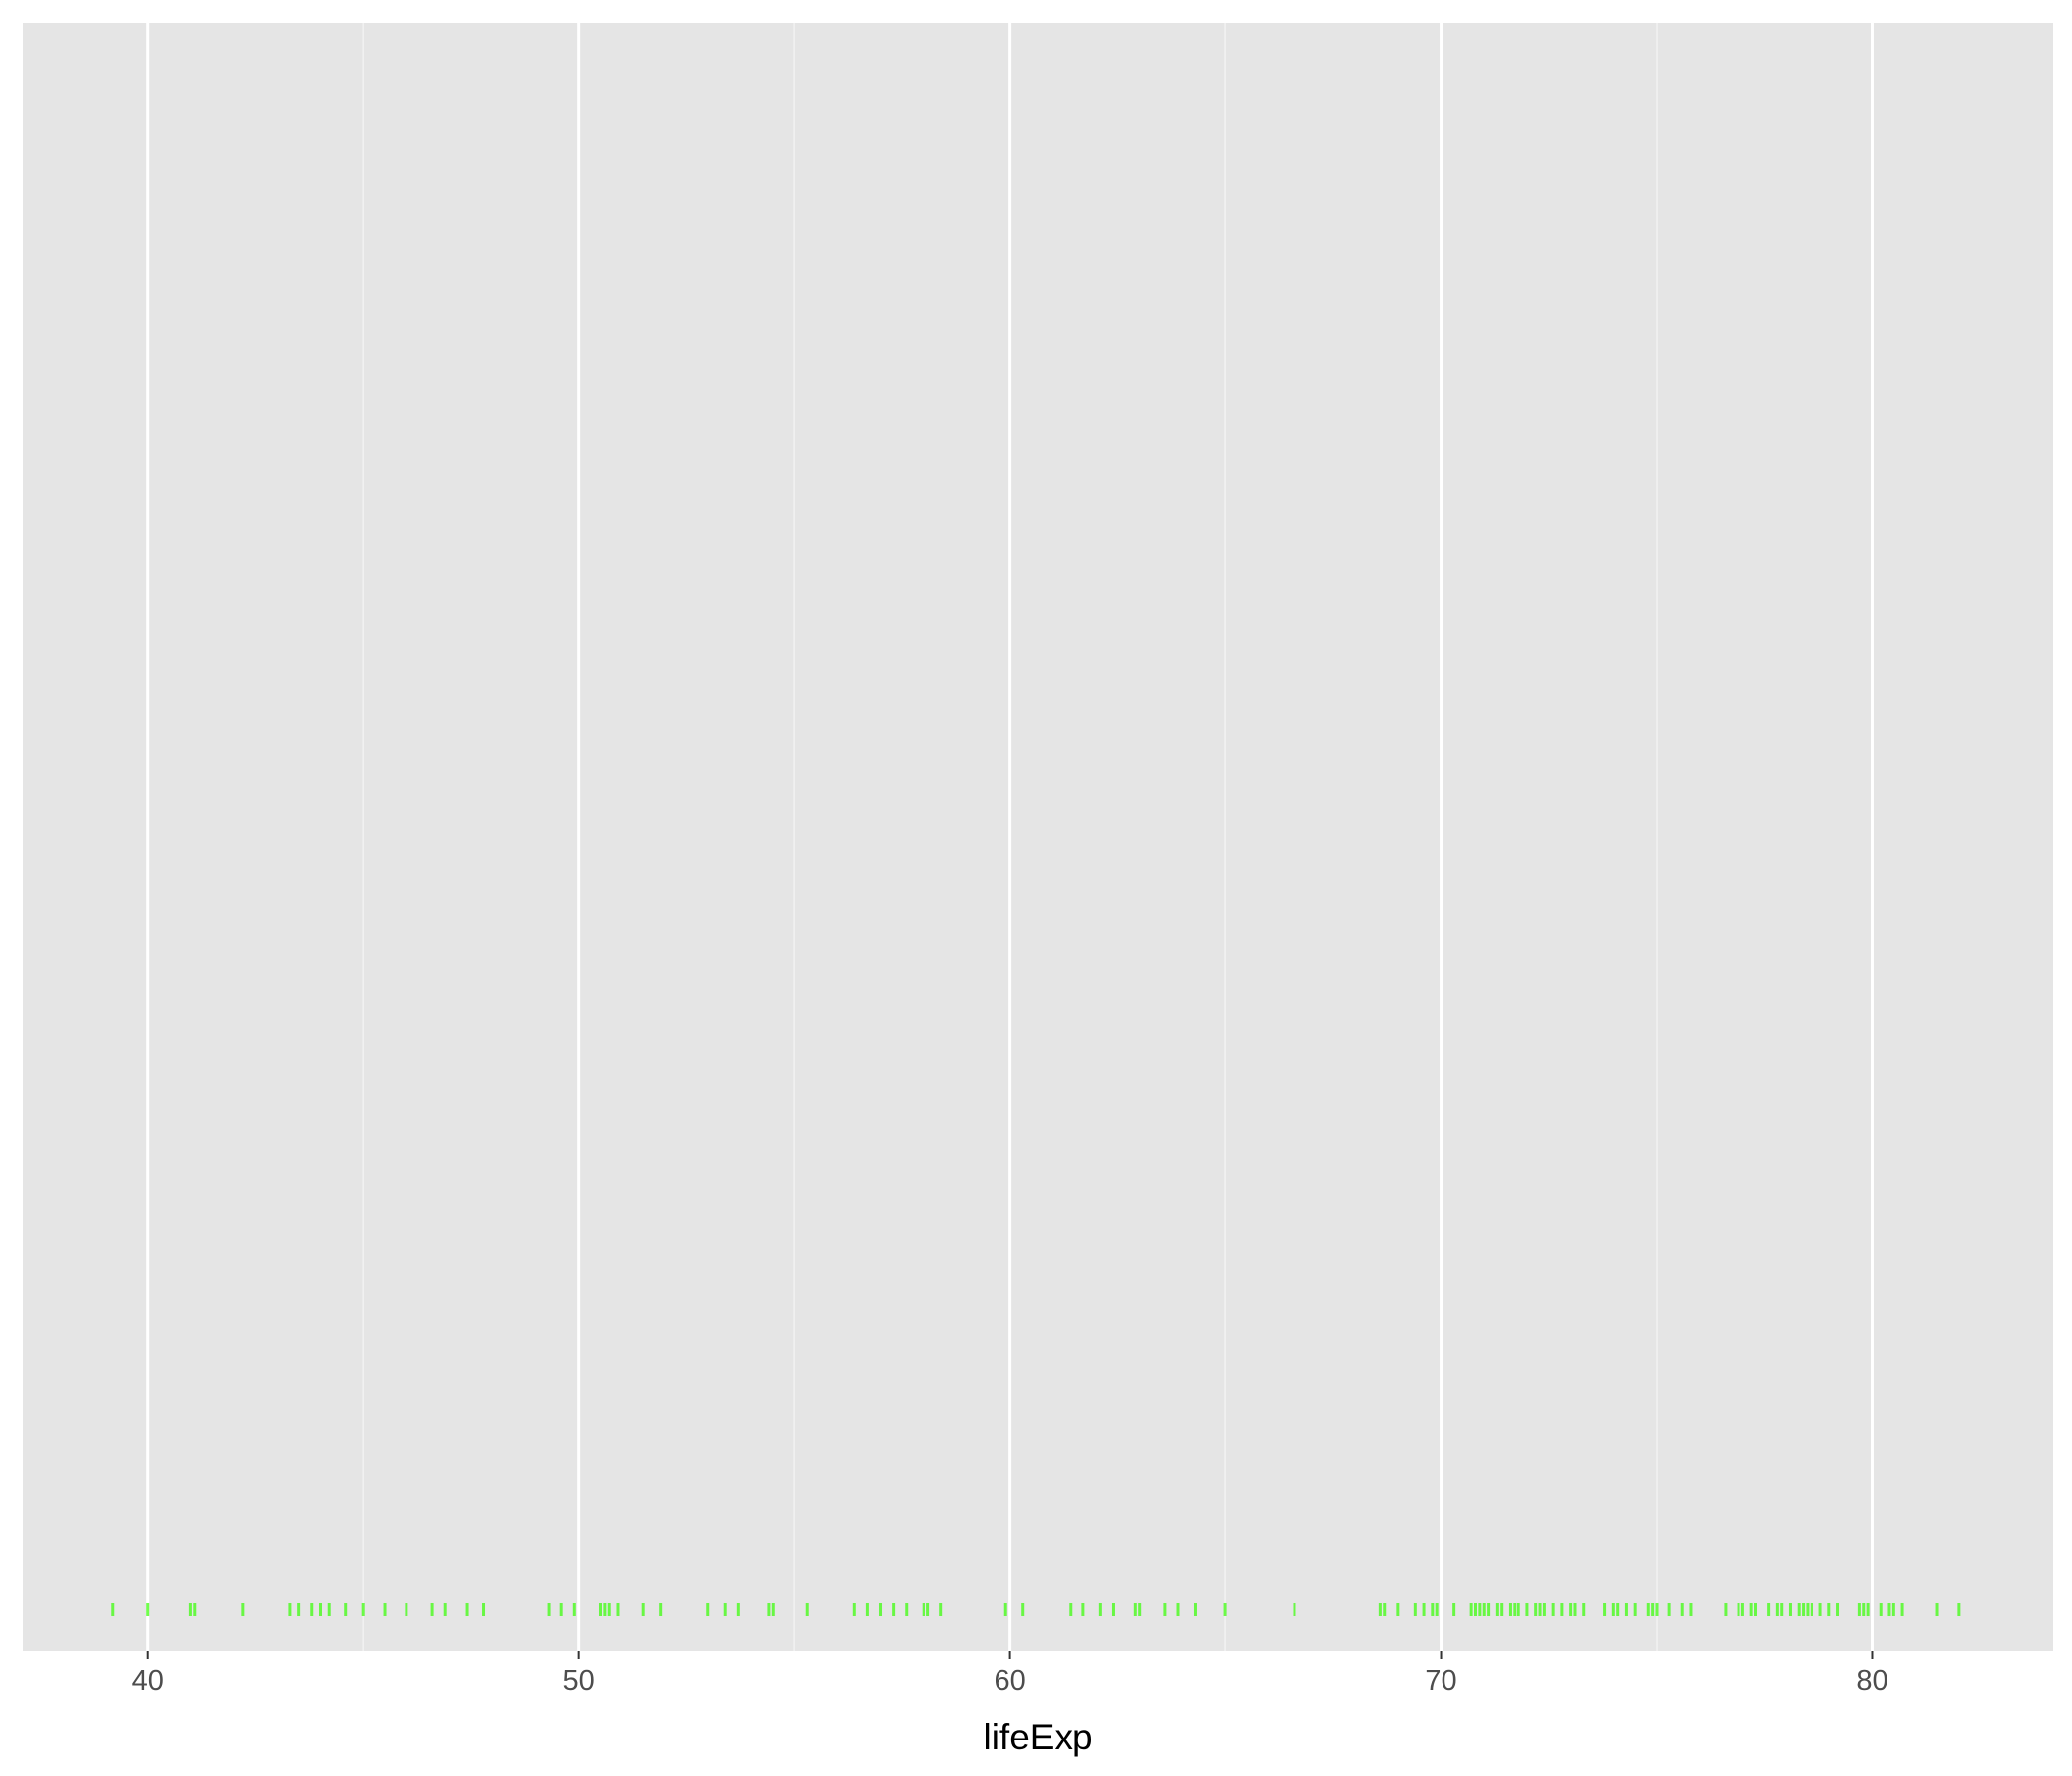 This screenshot has height=1776, width=2072. I want to click on x-axis-tick-label: 40, so click(148, 1681).